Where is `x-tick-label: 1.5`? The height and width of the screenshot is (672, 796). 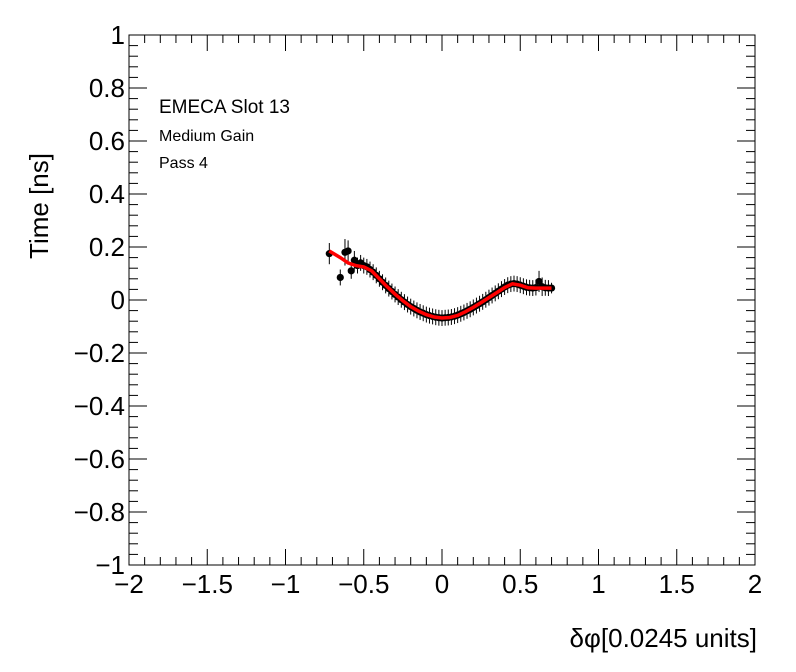
x-tick-label: 1.5 is located at coordinates (677, 584).